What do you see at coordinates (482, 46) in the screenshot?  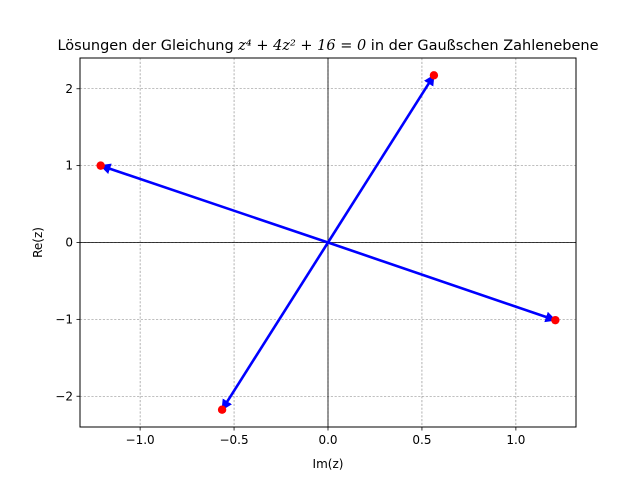 I see `chart-title-suffix: in der Gaußschen Zahlenebene` at bounding box center [482, 46].